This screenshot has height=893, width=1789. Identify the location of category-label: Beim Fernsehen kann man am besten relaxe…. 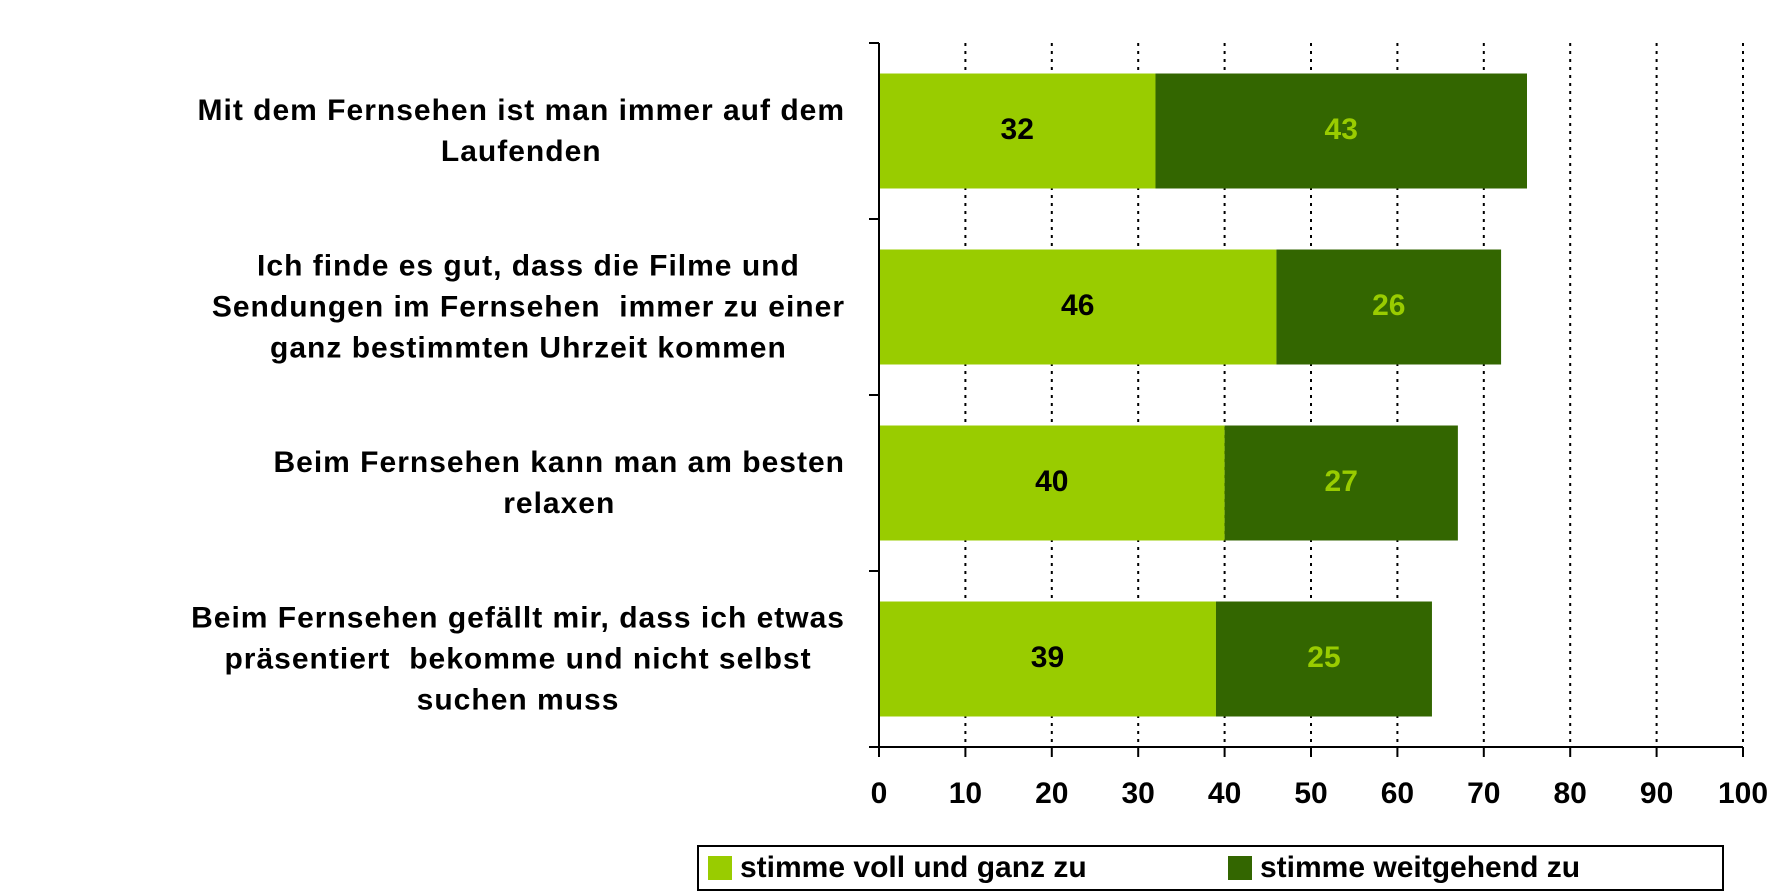
(559, 483).